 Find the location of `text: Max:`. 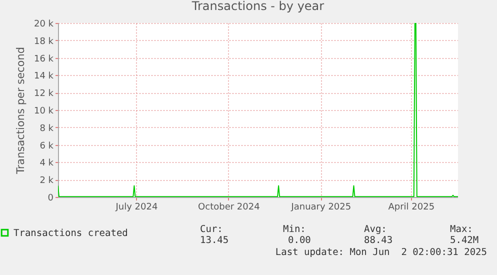

text: Max: is located at coordinates (461, 229).